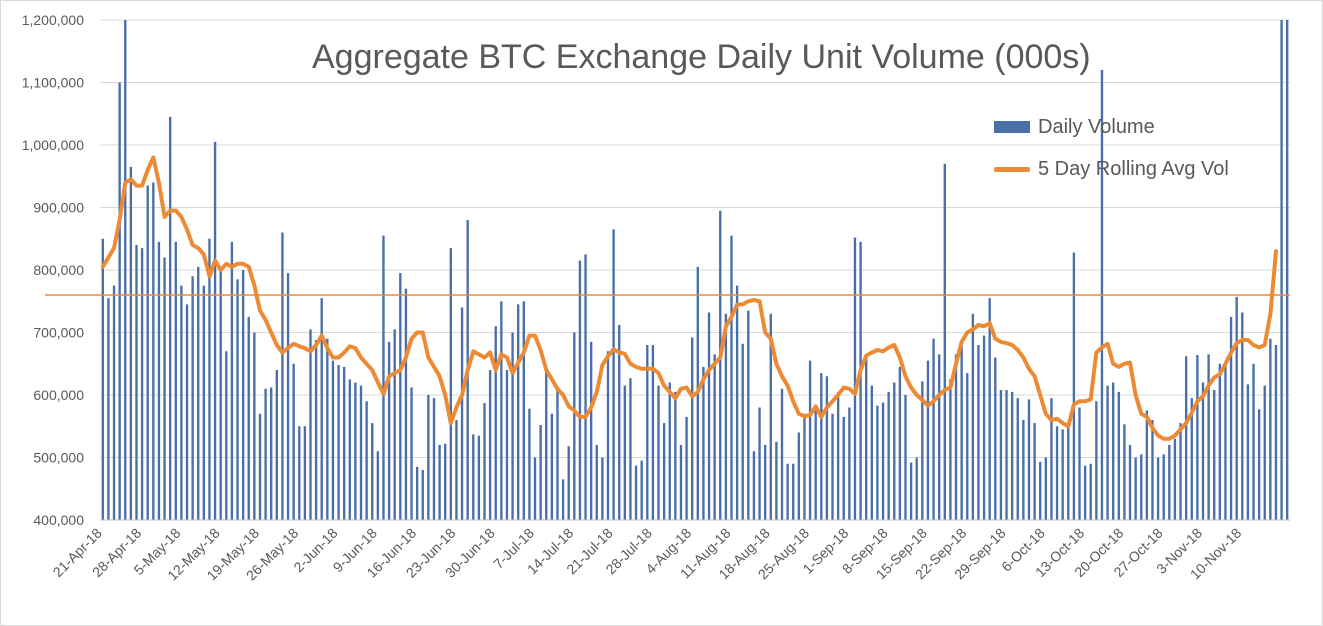 The height and width of the screenshot is (626, 1323). I want to click on y-tick-label: 800,000, so click(58, 270).